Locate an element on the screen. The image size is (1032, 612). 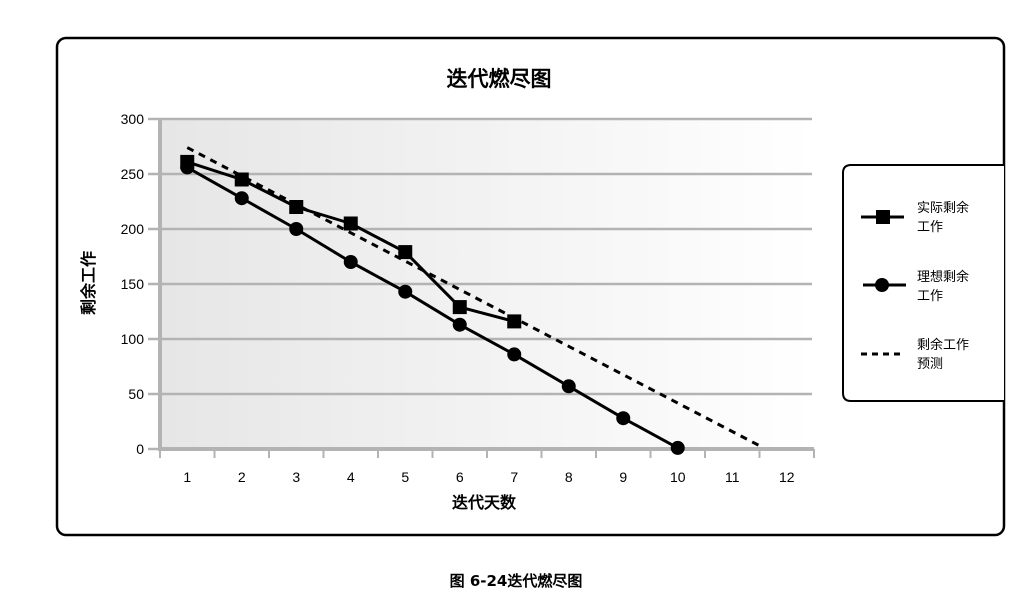
y-axis-label: 剩余工作 is located at coordinates (88, 283).